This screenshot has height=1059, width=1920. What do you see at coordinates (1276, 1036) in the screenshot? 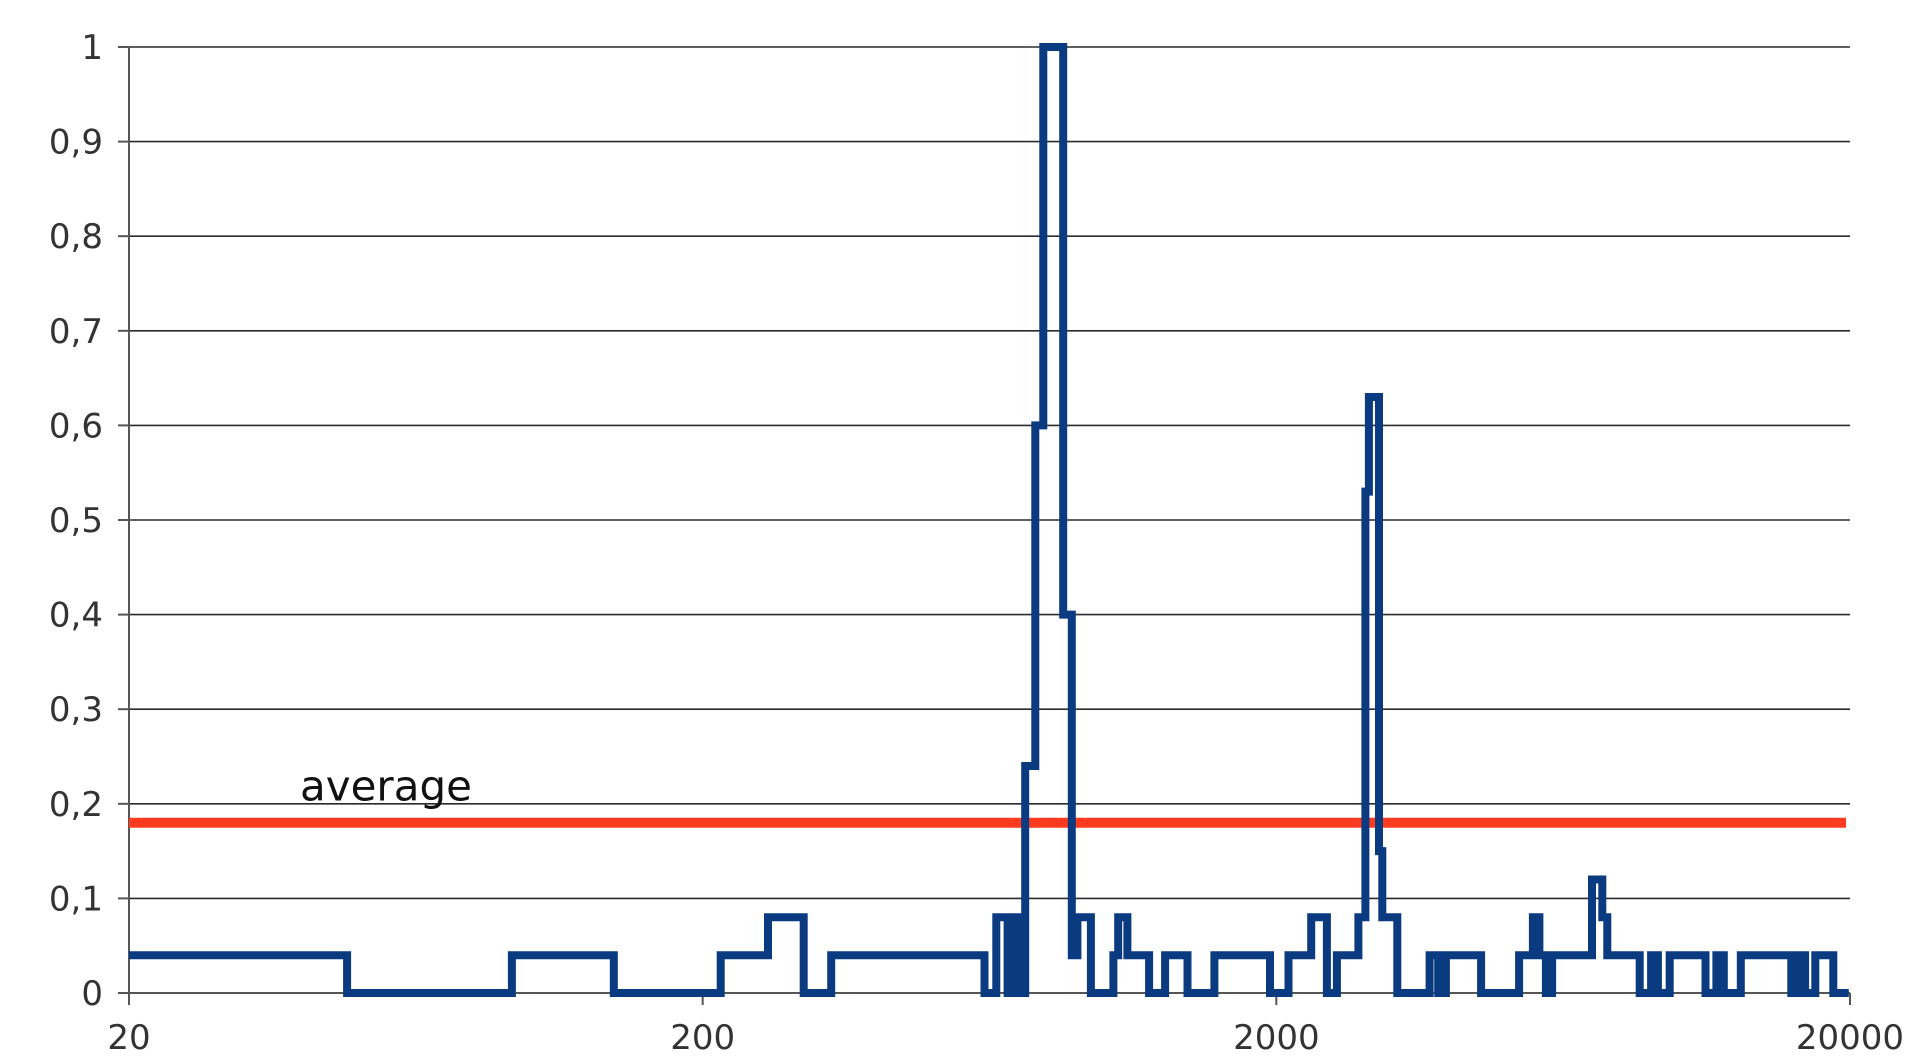
I see `x-tick-label: 2000` at bounding box center [1276, 1036].